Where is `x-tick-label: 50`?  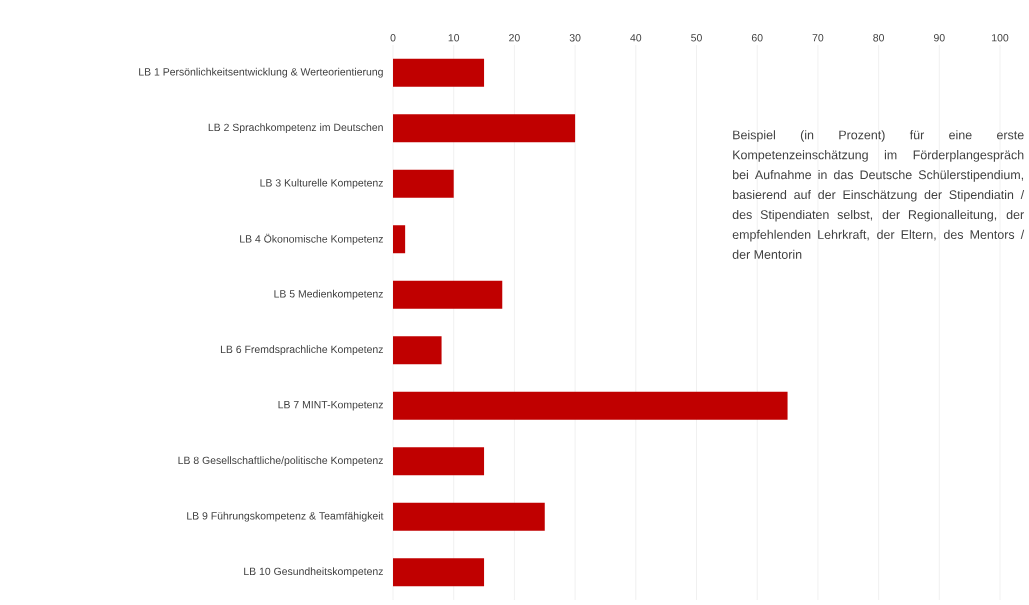
x-tick-label: 50 is located at coordinates (696, 38).